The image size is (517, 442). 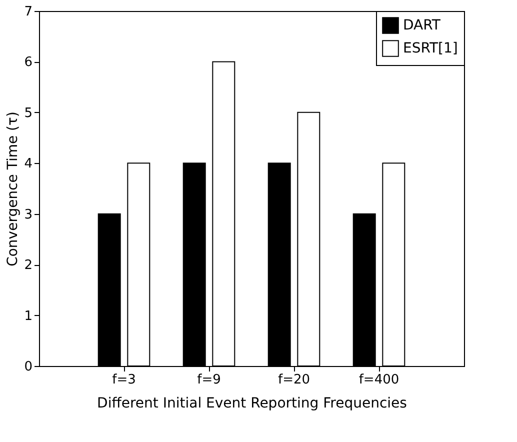 What do you see at coordinates (28, 367) in the screenshot?
I see `y-tick-label: 0` at bounding box center [28, 367].